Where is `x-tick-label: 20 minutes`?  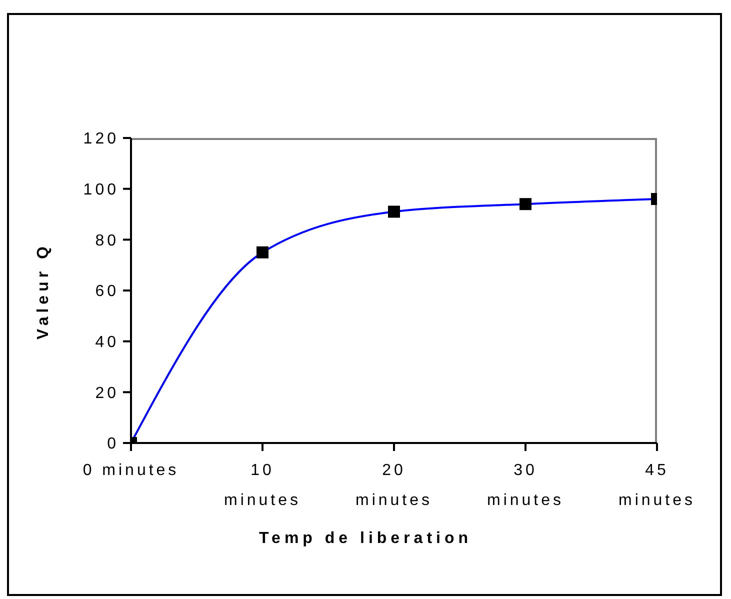
x-tick-label: 20 minutes is located at coordinates (394, 485).